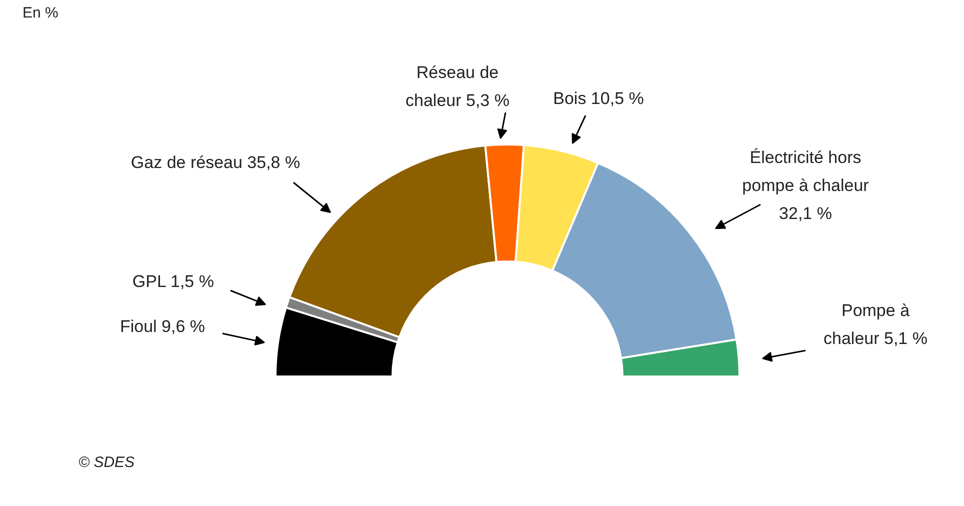 The width and height of the screenshot is (964, 506). What do you see at coordinates (458, 86) in the screenshot?
I see `slice-label: Réseau de chaleur 5,3 %` at bounding box center [458, 86].